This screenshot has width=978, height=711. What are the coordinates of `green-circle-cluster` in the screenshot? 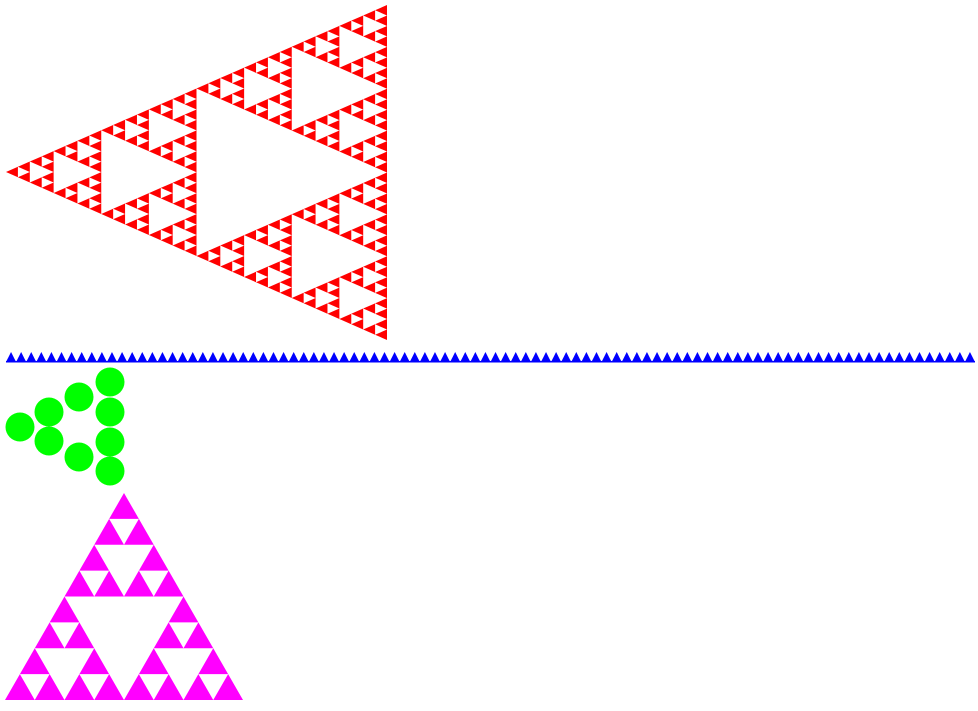 It's located at (65, 426).